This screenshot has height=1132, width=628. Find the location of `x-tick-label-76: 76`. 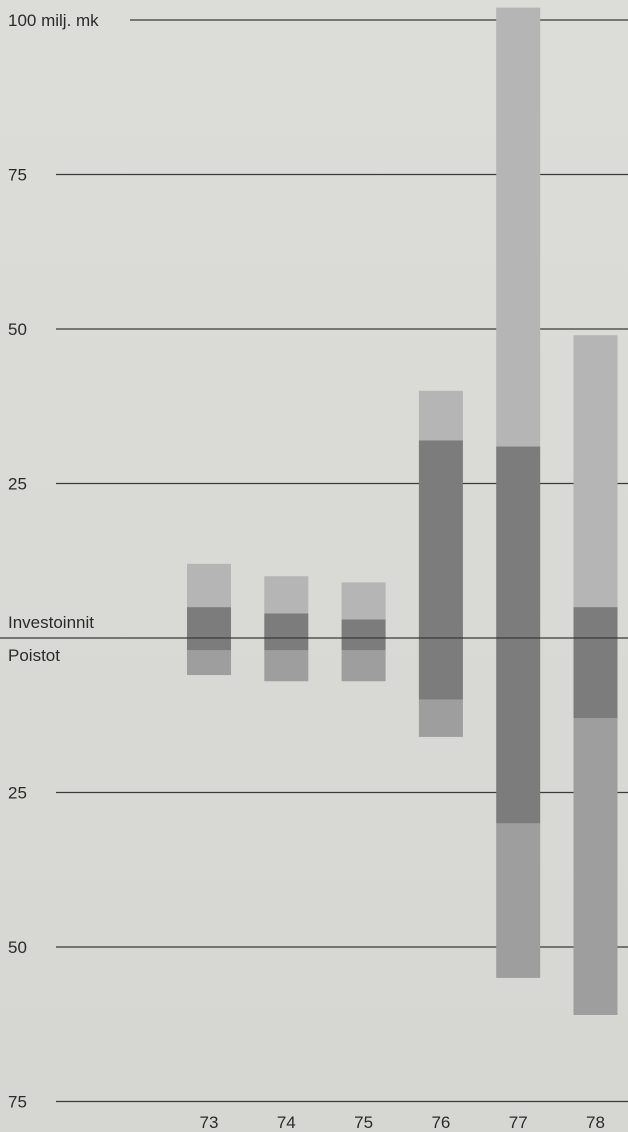

x-tick-label-76: 76 is located at coordinates (440, 1122).